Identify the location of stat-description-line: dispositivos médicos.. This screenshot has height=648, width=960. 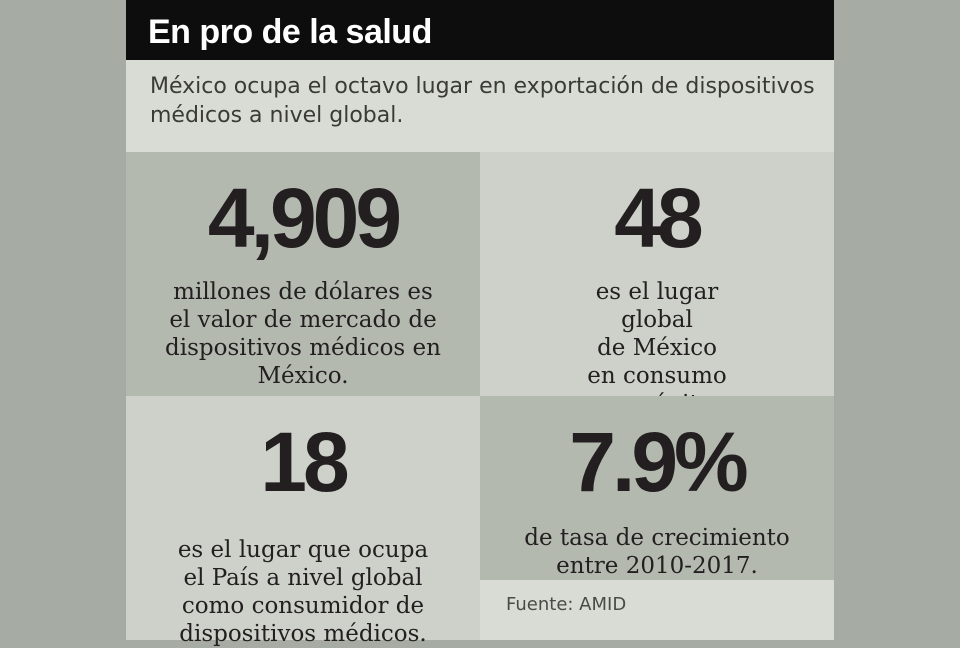
(303, 634).